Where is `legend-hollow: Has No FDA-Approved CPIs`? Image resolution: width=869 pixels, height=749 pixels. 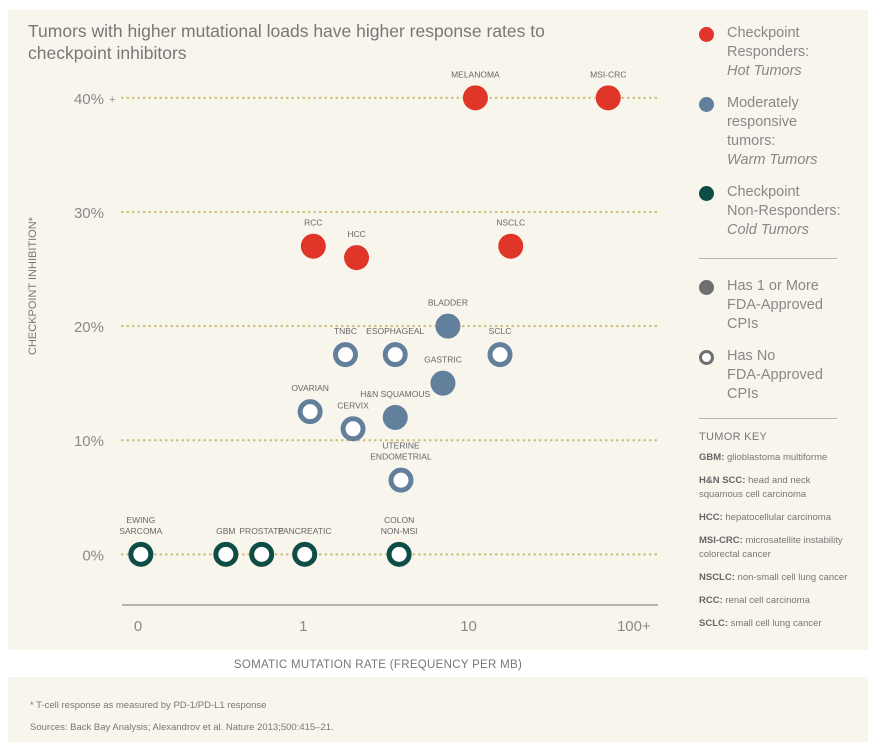
legend-hollow: Has No FDA-Approved CPIs is located at coordinates (777, 375).